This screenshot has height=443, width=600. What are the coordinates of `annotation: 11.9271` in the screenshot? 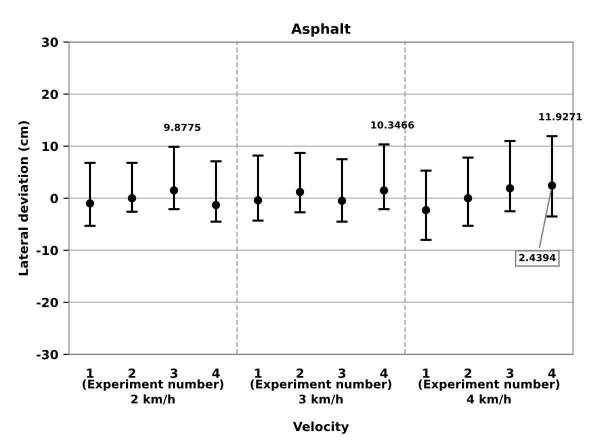 It's located at (560, 116).